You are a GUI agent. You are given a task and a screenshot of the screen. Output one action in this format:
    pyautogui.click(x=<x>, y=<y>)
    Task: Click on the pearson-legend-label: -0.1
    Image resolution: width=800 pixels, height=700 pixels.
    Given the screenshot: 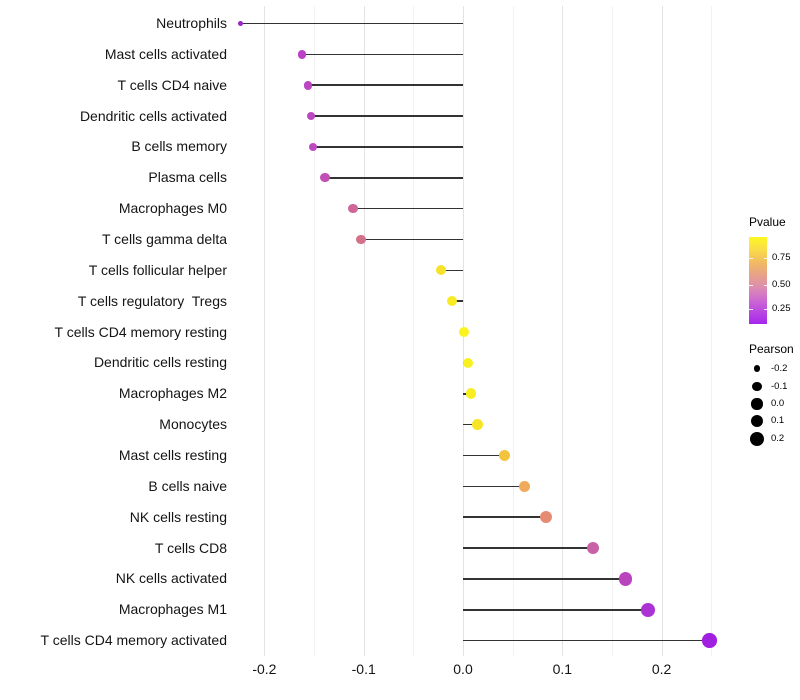 What is the action you would take?
    pyautogui.click(x=779, y=386)
    